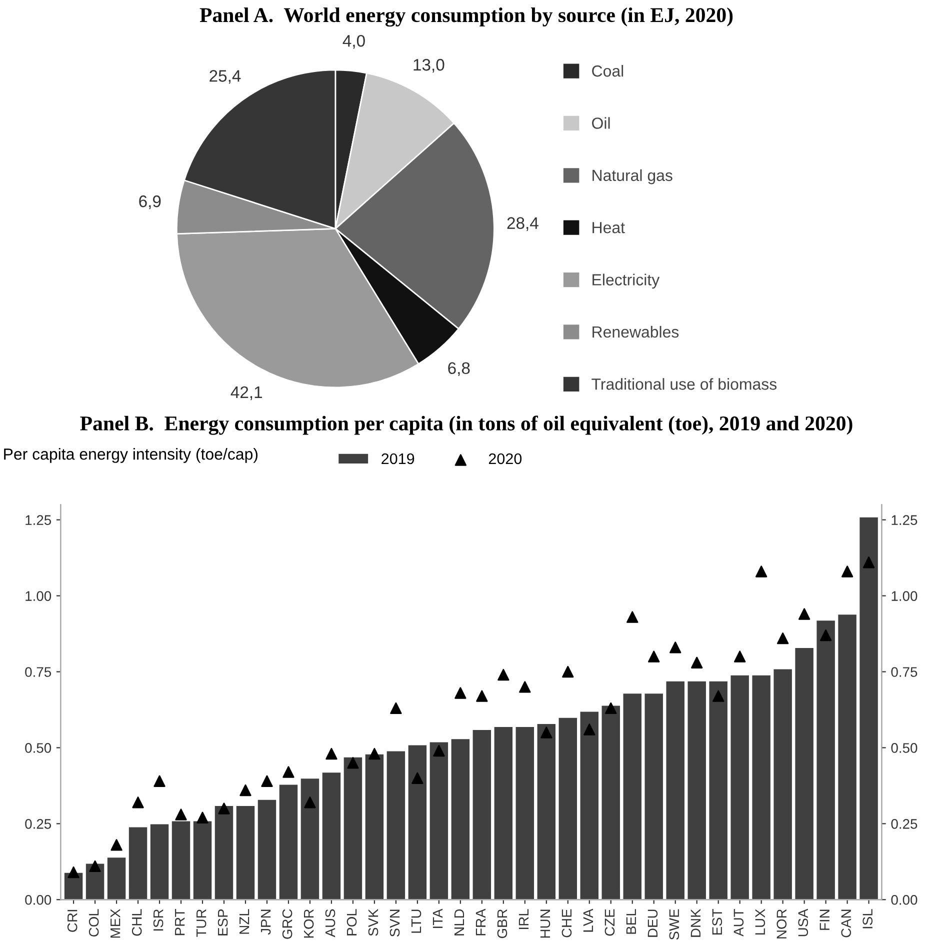 The width and height of the screenshot is (933, 945). I want to click on y-tick-label: 0.00, so click(38, 899).